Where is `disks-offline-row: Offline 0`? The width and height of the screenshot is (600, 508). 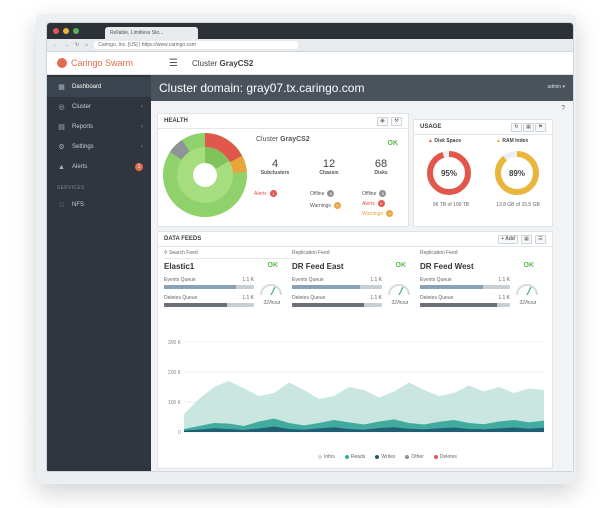 disks-offline-row: Offline 0 is located at coordinates (374, 193).